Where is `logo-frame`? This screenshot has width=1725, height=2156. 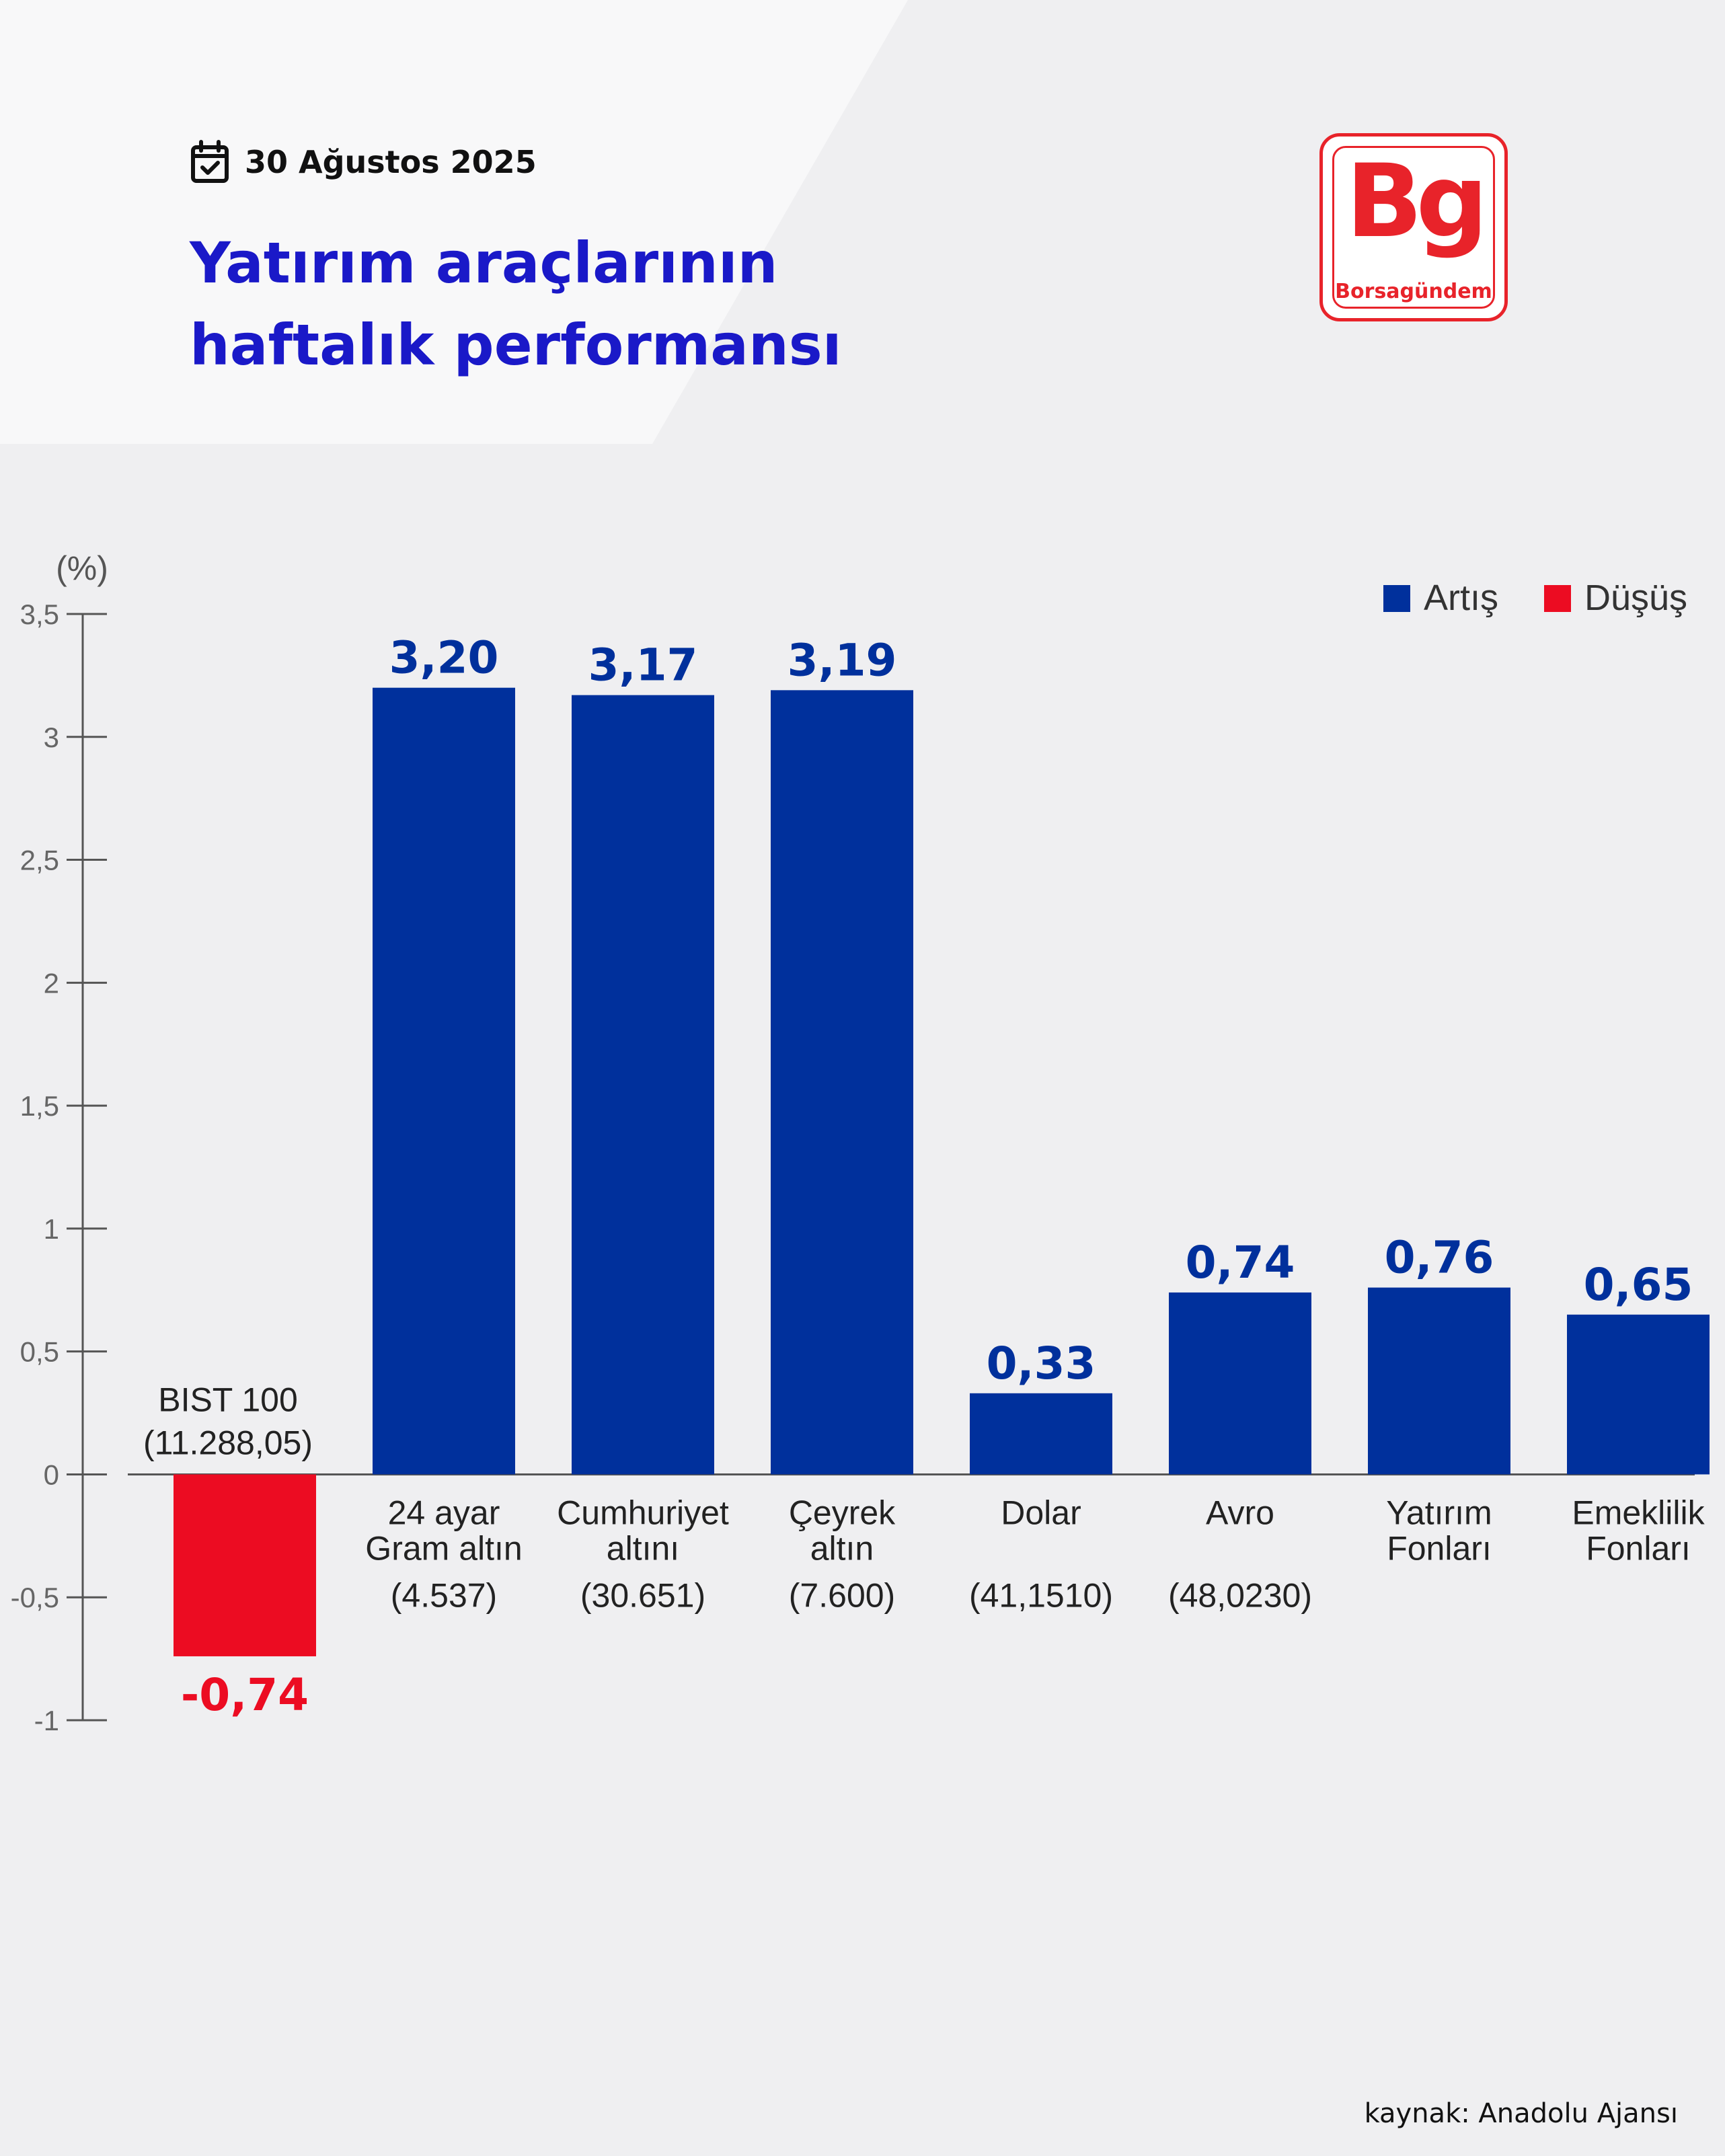
logo-frame is located at coordinates (1414, 228).